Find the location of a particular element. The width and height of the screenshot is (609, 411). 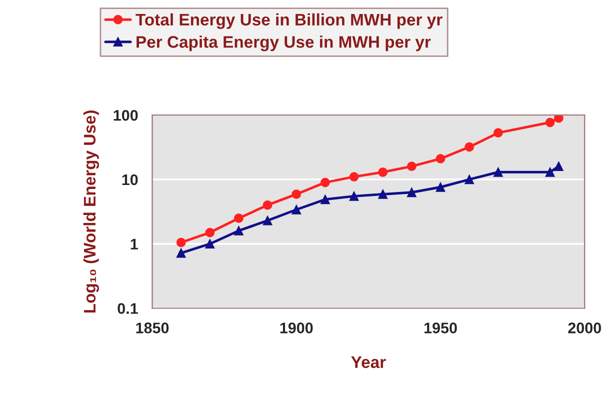

x-tick-label: 1950 is located at coordinates (440, 328).